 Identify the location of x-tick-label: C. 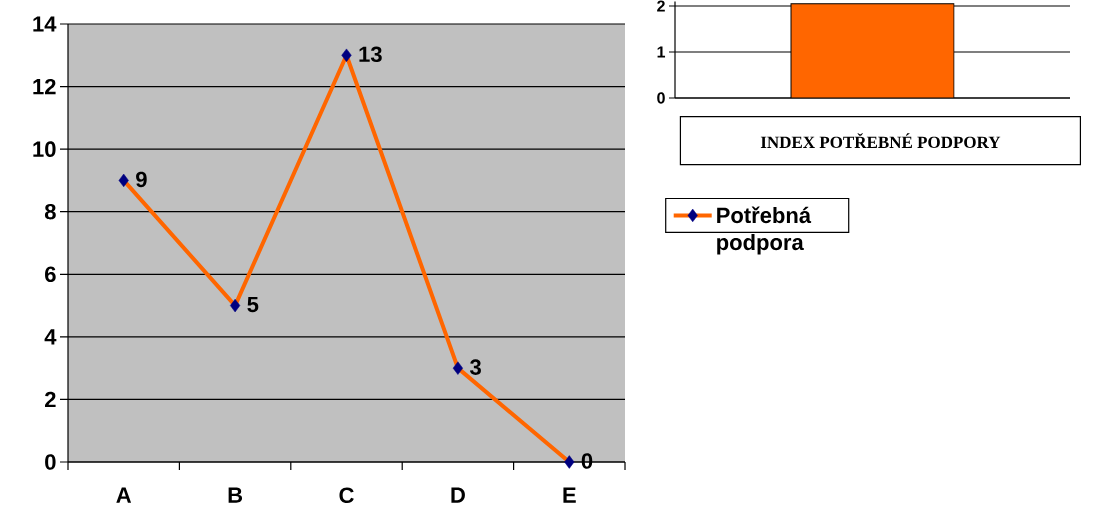
(346, 495).